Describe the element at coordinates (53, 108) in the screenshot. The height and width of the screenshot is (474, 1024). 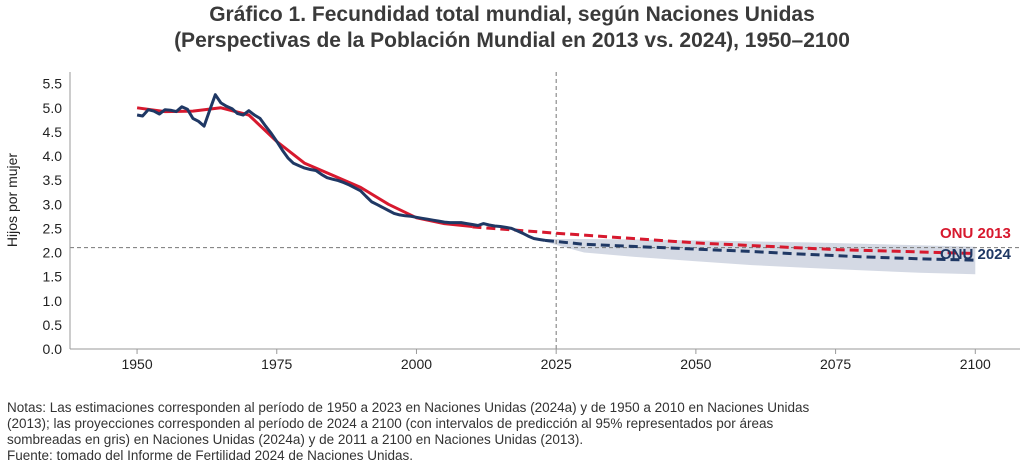
I see `y-tick-label: 5.0` at that location.